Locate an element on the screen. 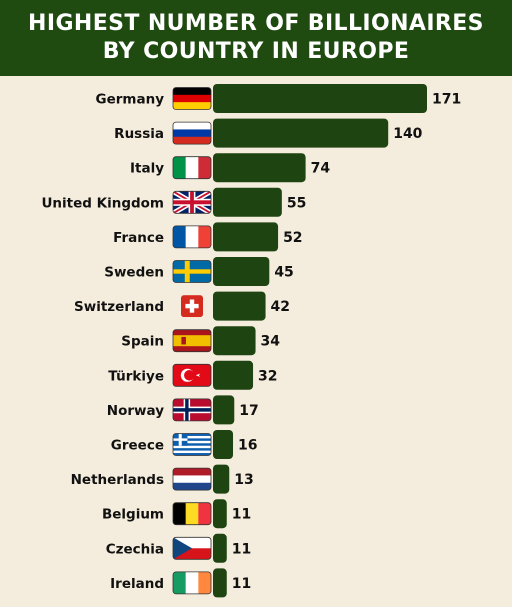 This screenshot has height=607, width=512. bar-row: Russia 140 is located at coordinates (268, 133).